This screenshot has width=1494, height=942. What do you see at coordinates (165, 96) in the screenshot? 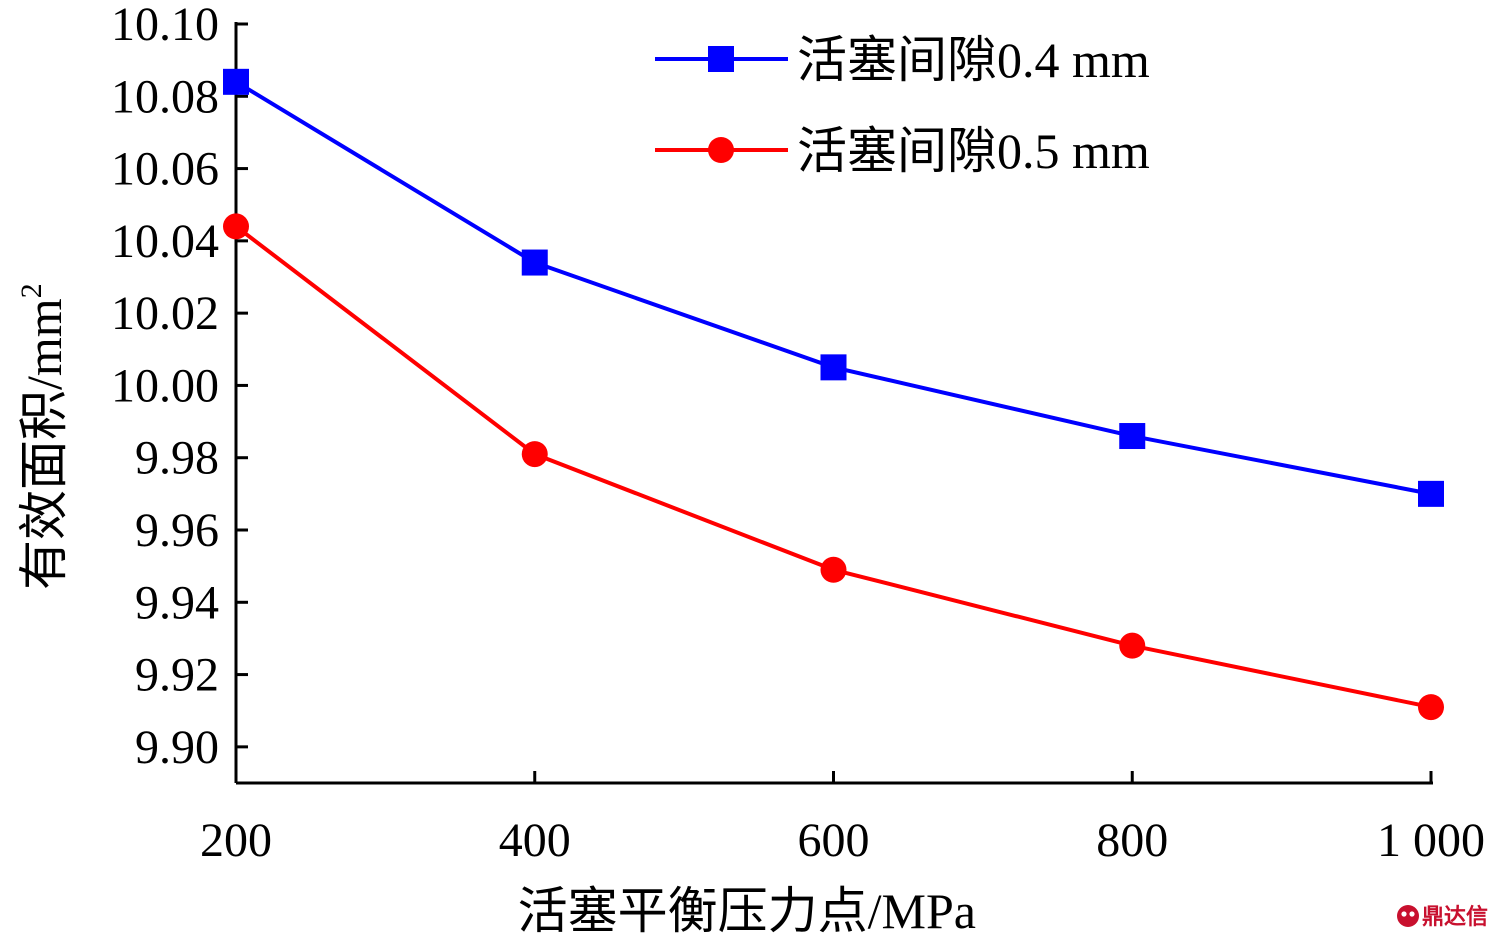
I see `y-tick-label: 10.08` at bounding box center [165, 96].